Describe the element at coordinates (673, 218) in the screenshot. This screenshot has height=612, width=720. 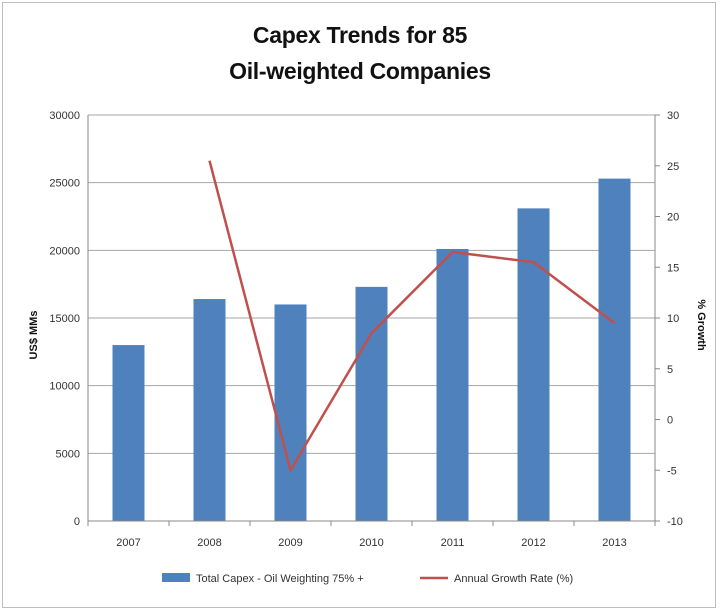
I see `y2-tick-label: 20` at that location.